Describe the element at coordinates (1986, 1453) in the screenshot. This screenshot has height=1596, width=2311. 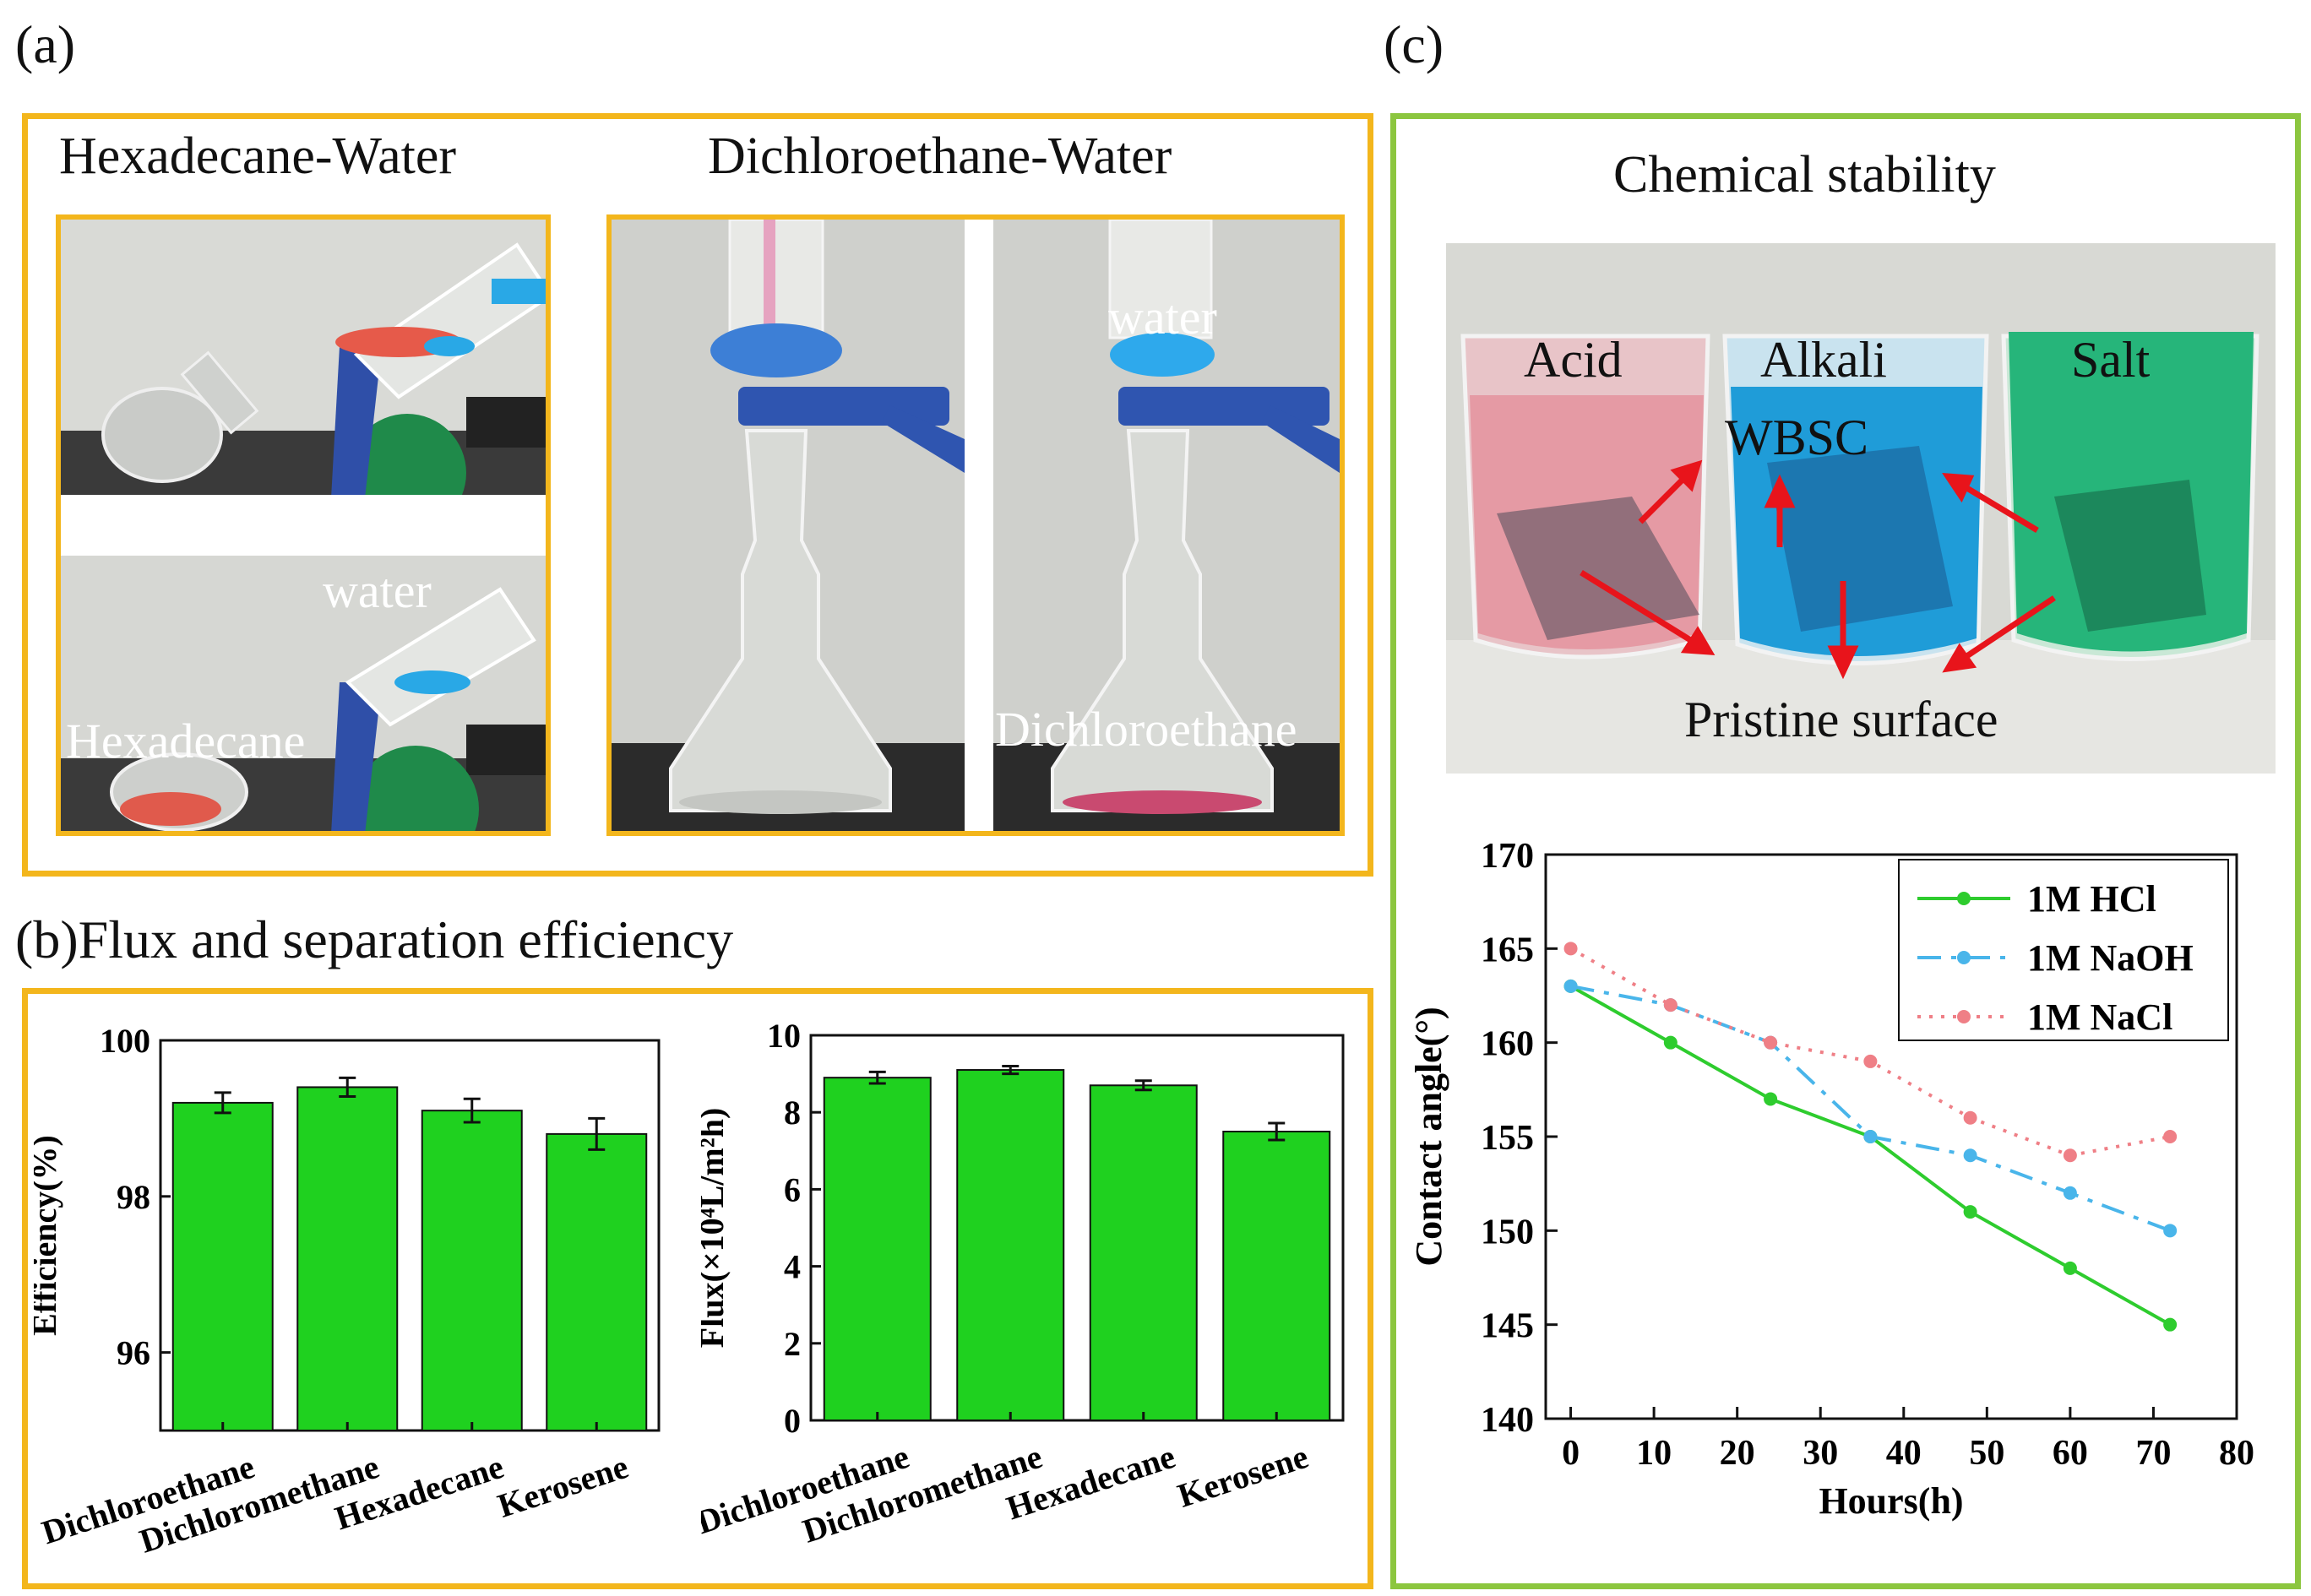
I see `contact-angle-xtick-label: 50` at that location.